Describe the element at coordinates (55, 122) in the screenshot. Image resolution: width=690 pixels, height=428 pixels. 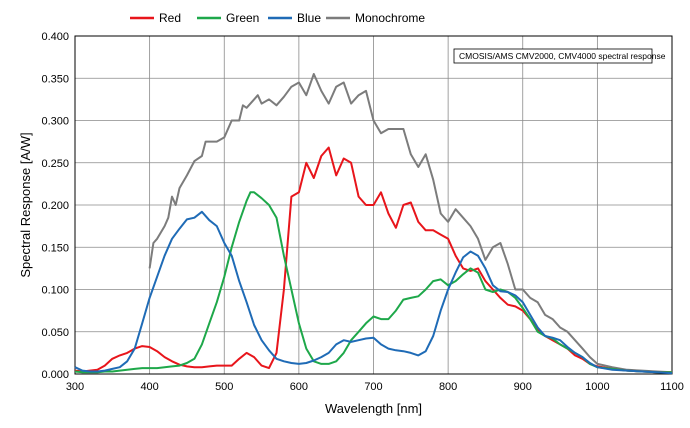
I see `y-tick-label: 0.300` at that location.